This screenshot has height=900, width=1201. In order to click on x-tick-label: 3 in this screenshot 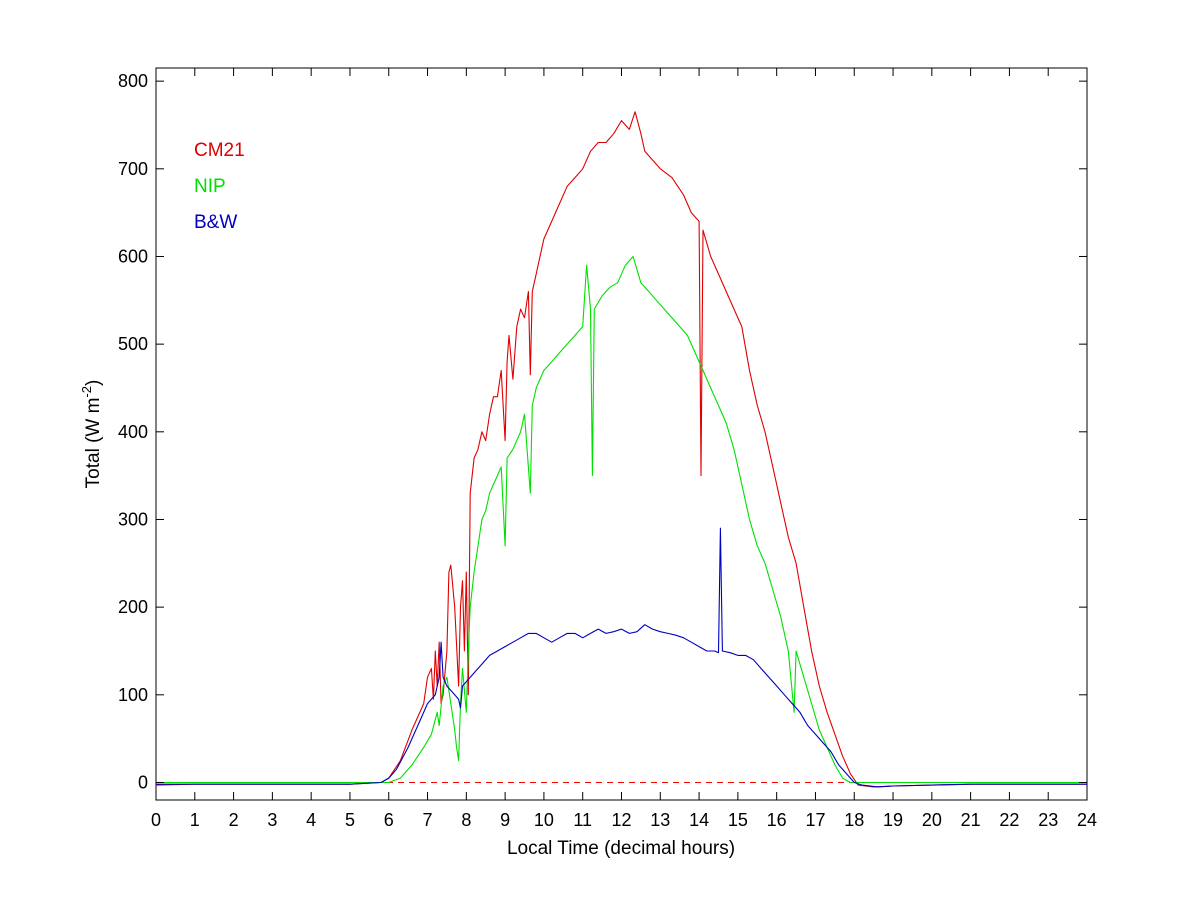, I will do `click(272, 820)`.